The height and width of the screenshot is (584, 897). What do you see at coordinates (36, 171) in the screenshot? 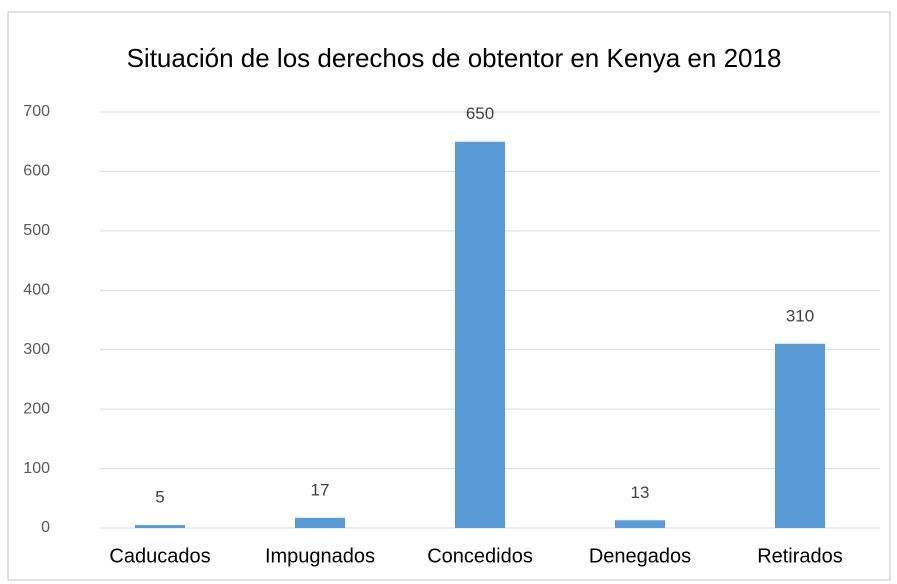
I see `y-tick-label: 600` at bounding box center [36, 171].